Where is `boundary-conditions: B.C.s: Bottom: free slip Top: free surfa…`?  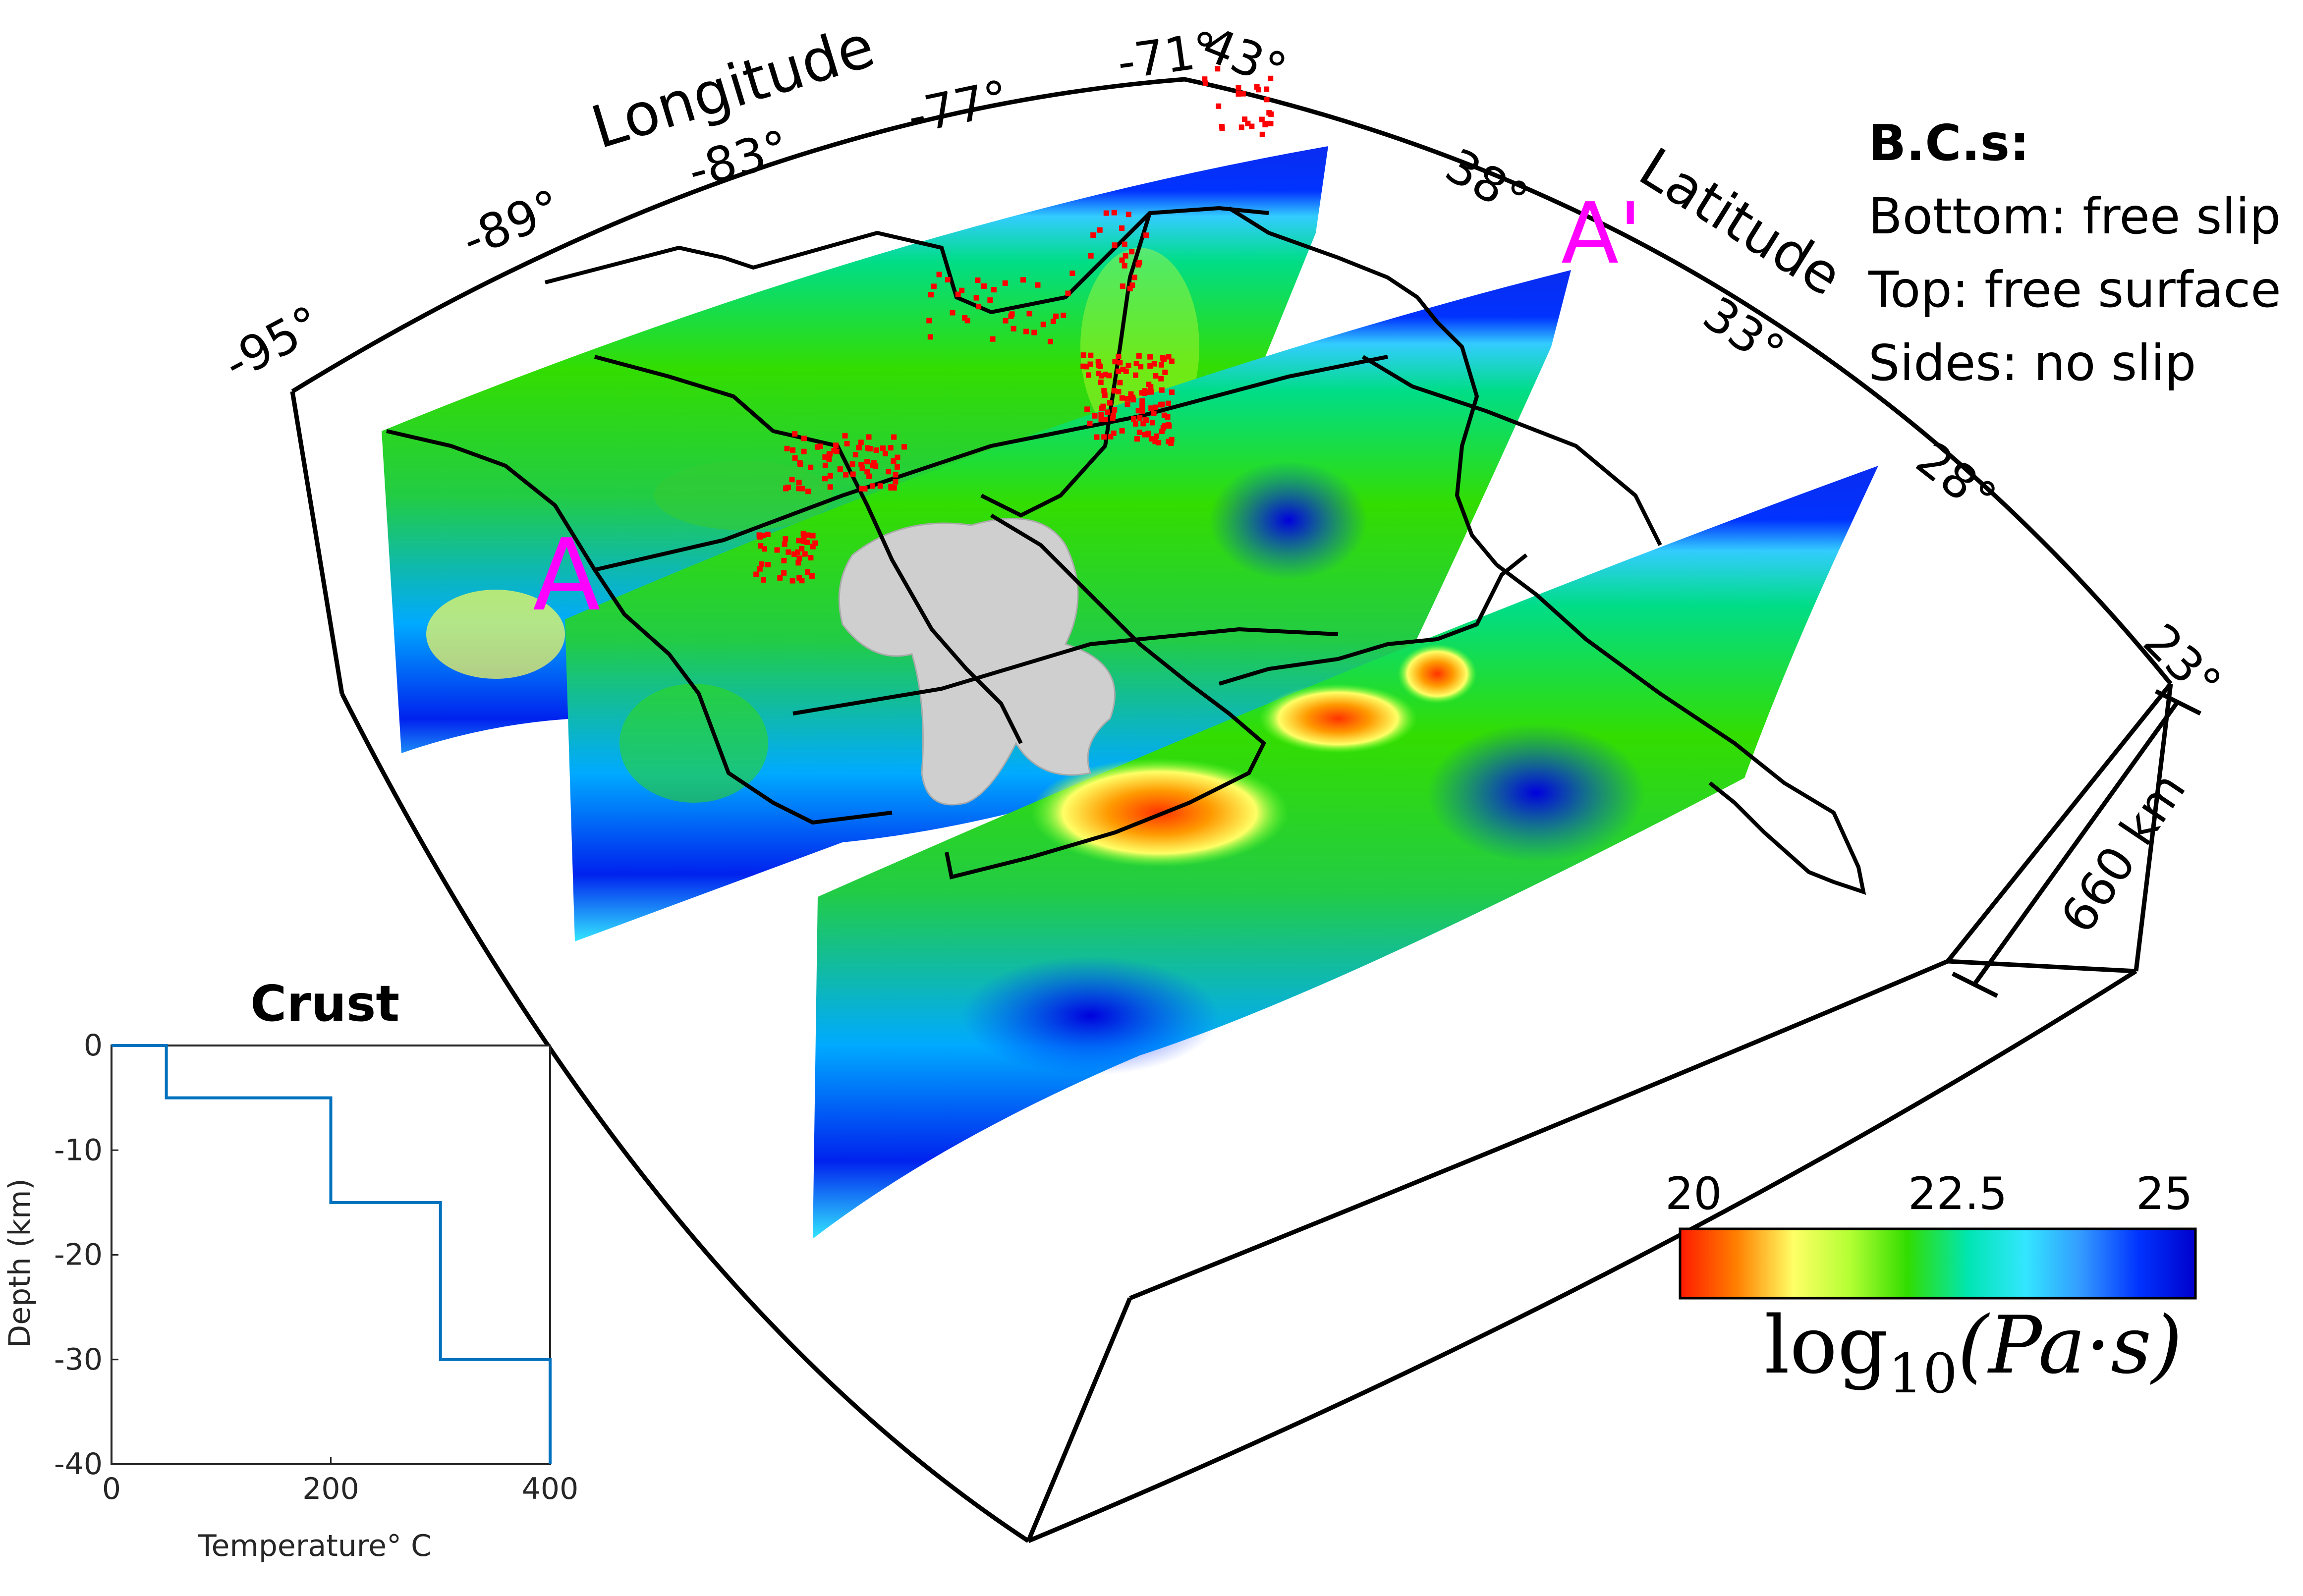
boundary-conditions: B.C.s: Bottom: free slip Top: free surfa… is located at coordinates (2074, 253).